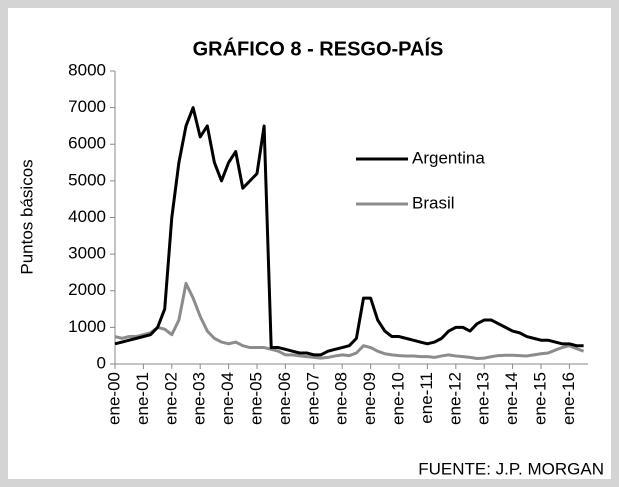 The width and height of the screenshot is (619, 487). Describe the element at coordinates (142, 398) in the screenshot. I see `x-tick-label: ene-01` at that location.